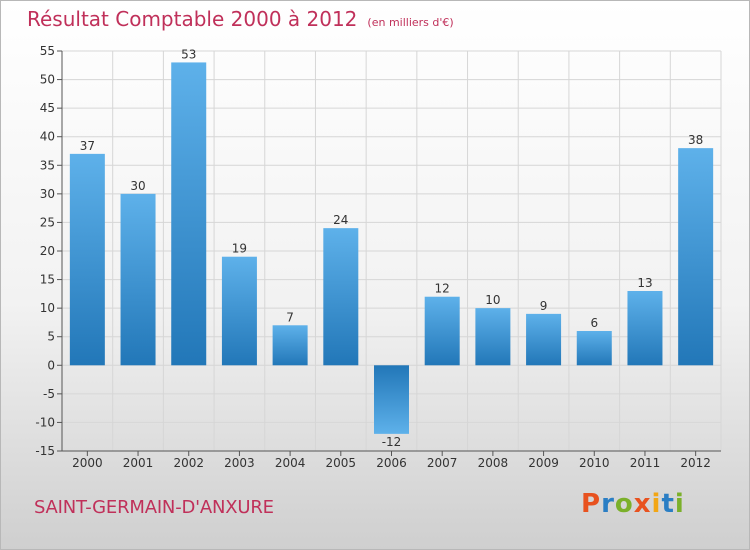 The image size is (750, 550). What do you see at coordinates (442, 463) in the screenshot?
I see `x-tick-label: 2007` at bounding box center [442, 463].